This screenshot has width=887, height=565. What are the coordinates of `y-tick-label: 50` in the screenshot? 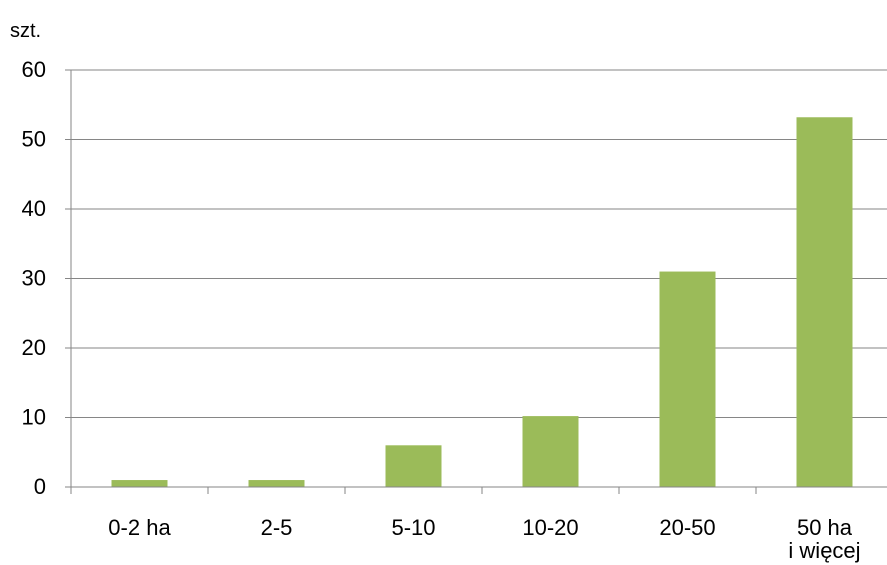 It's located at (34, 139).